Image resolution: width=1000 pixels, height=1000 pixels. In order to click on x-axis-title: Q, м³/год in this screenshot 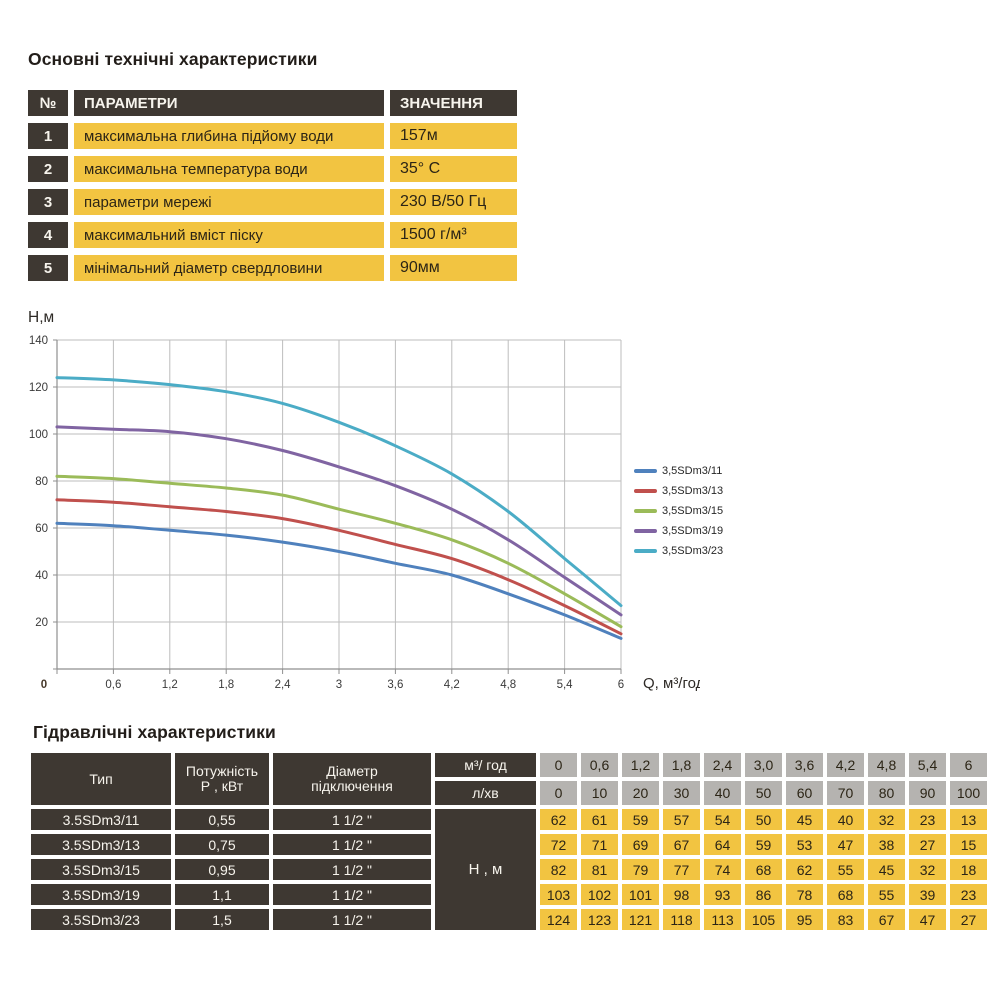, I will do `click(671, 683)`.